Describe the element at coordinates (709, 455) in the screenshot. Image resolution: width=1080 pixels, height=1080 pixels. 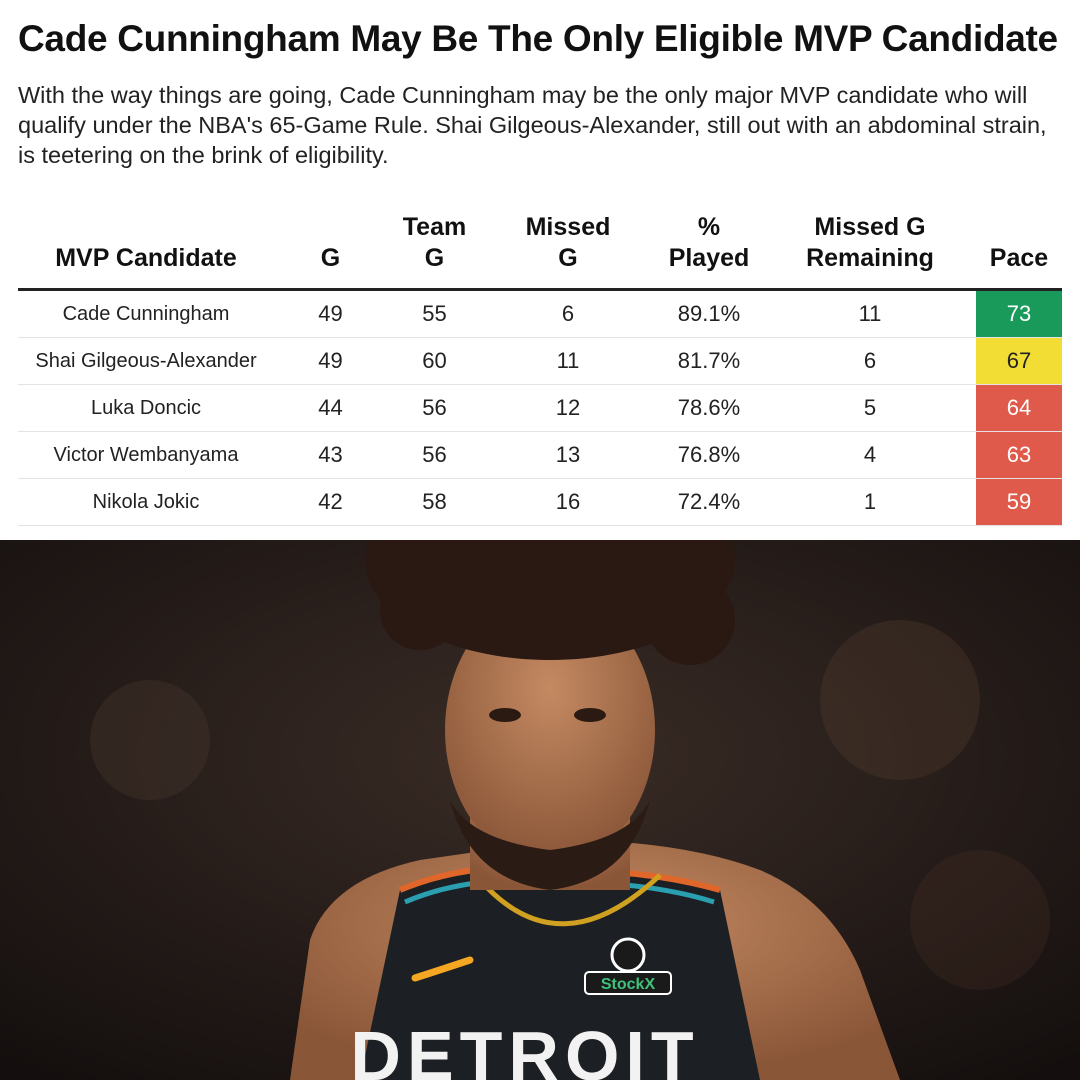
I see `percent-played: 76.8%` at that location.